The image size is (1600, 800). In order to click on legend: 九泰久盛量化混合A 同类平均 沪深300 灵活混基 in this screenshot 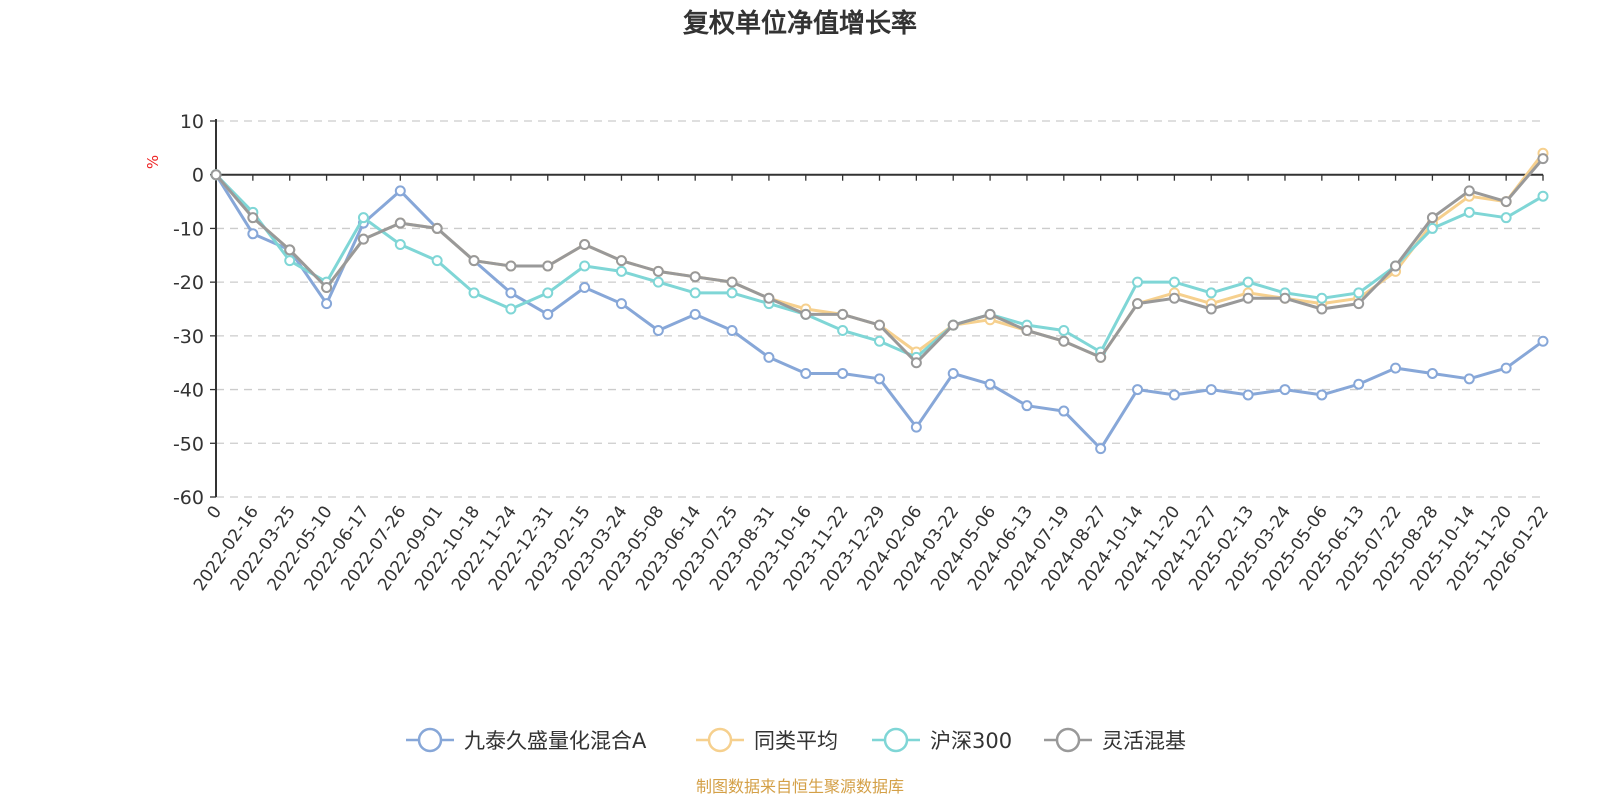, I will do `click(796, 740)`.